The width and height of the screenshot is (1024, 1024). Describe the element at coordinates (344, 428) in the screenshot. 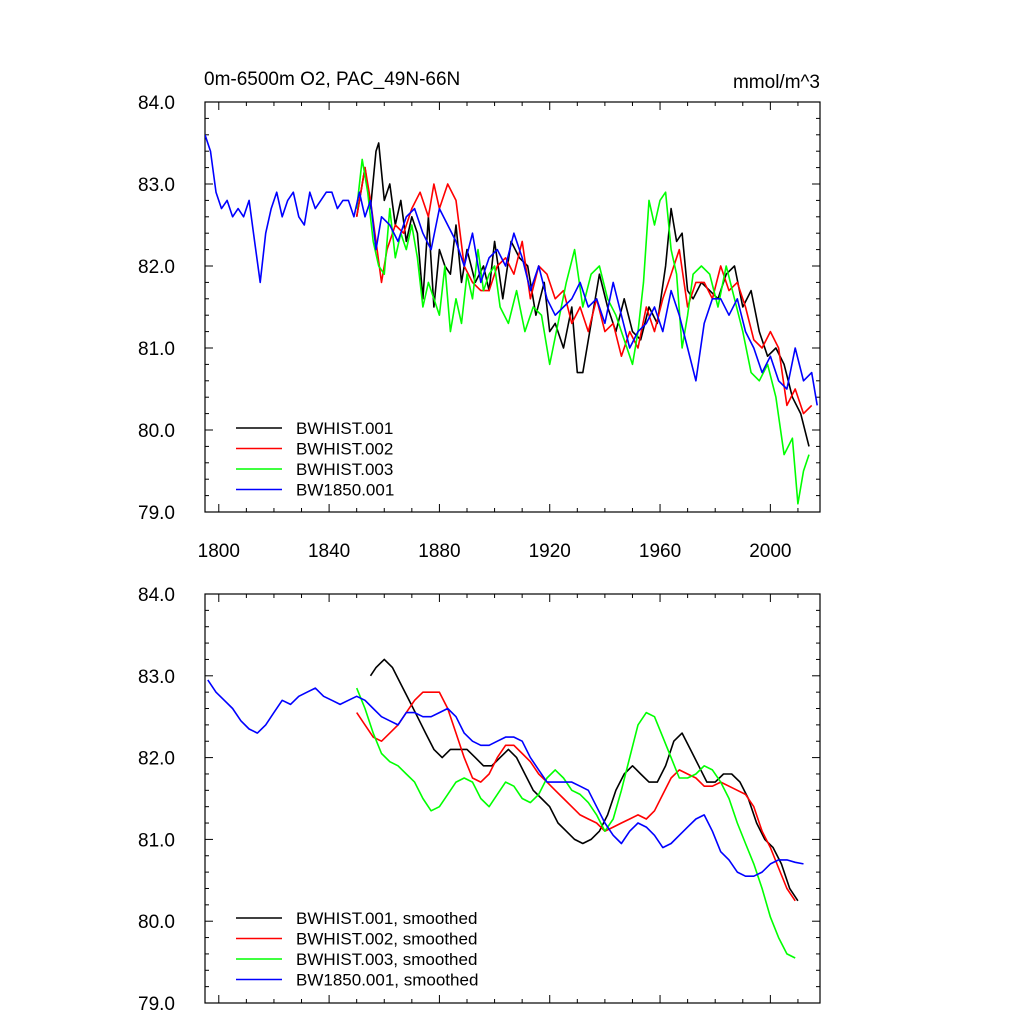

I see `legend-label: BWHIST.001` at that location.